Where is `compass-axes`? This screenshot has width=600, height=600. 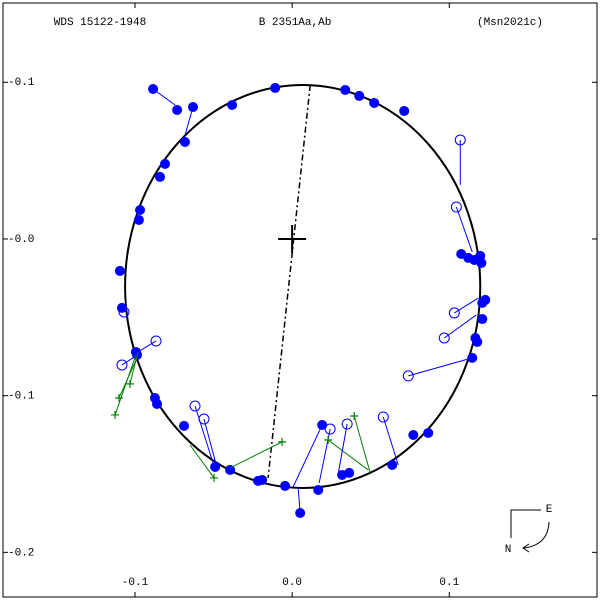
compass-axes is located at coordinates (525, 523).